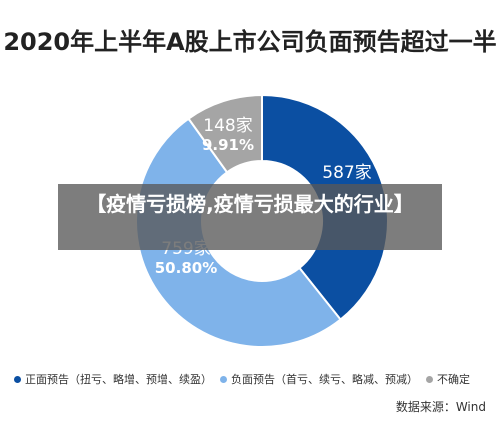  What do you see at coordinates (440, 407) in the screenshot?
I see `data-source: 数据来源：Wind` at bounding box center [440, 407].